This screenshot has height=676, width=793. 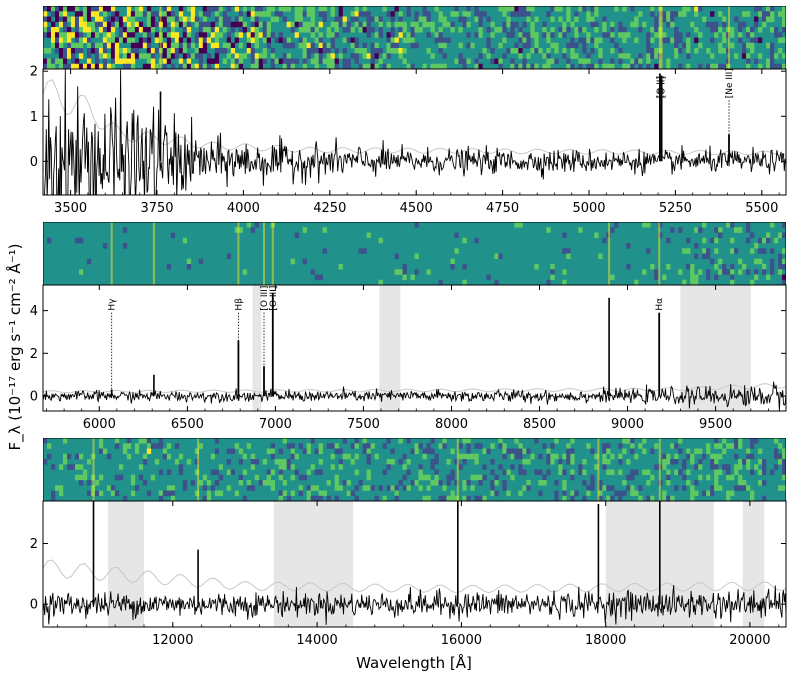 I want to click on emission-line-label: Hα, so click(x=660, y=304).